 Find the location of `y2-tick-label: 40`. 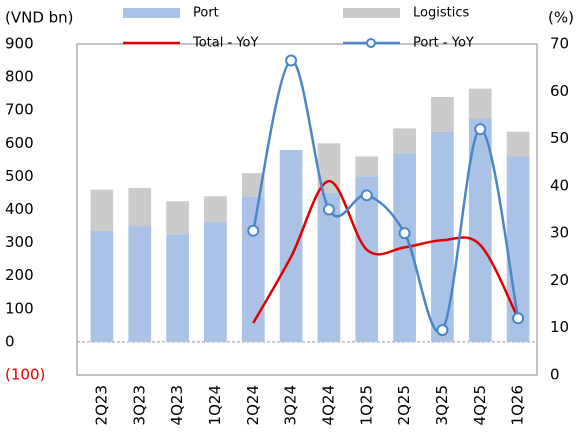

y2-tick-label: 40 is located at coordinates (559, 185).